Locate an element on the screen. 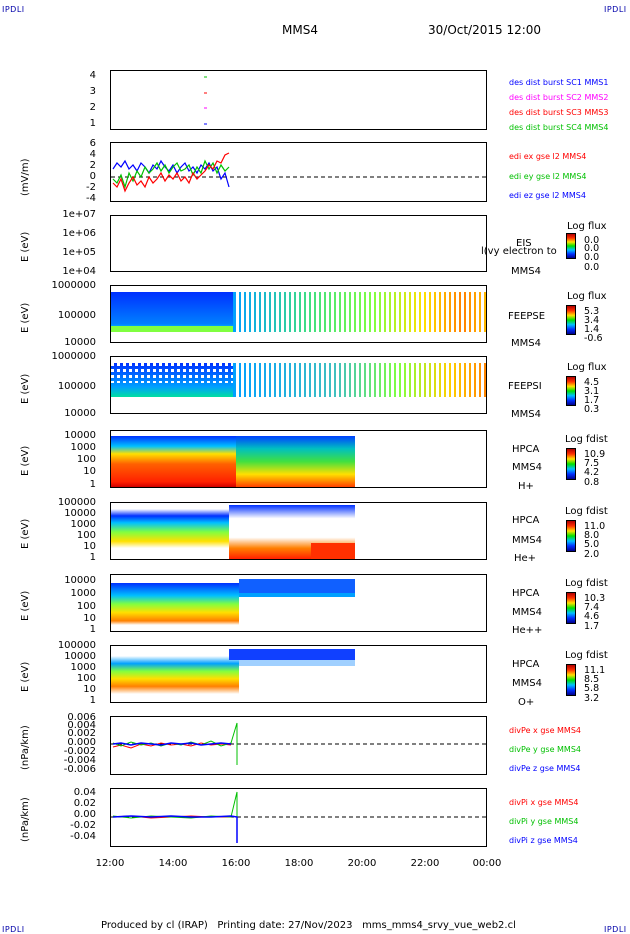 The width and height of the screenshot is (630, 934). legend-edi-ey: edi ey gse l2 MMS4 is located at coordinates (548, 176).